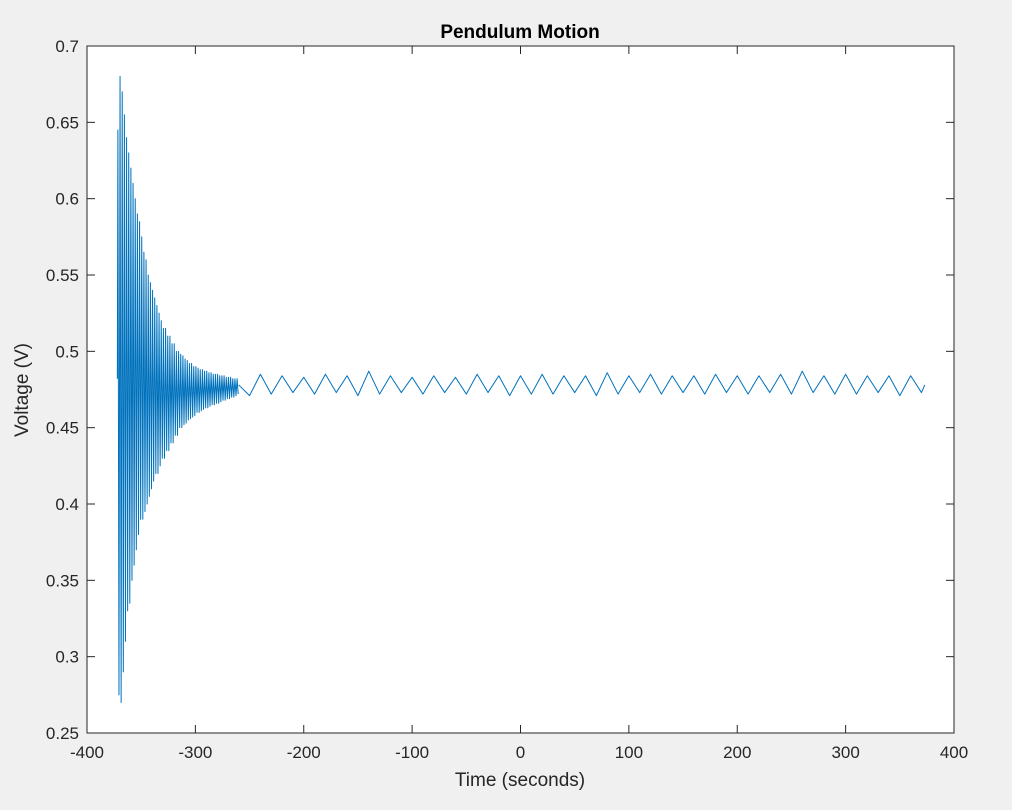 The width and height of the screenshot is (1012, 810). Describe the element at coordinates (87, 752) in the screenshot. I see `x-tick-label: -400` at that location.